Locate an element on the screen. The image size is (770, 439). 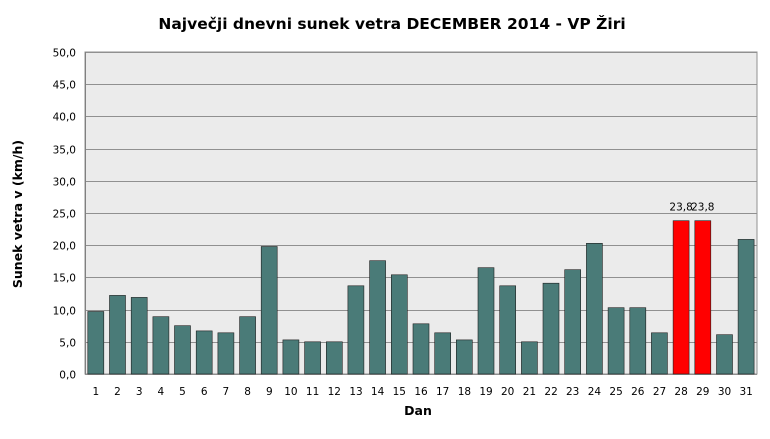
x-tick-label: 10 is located at coordinates (290, 392).